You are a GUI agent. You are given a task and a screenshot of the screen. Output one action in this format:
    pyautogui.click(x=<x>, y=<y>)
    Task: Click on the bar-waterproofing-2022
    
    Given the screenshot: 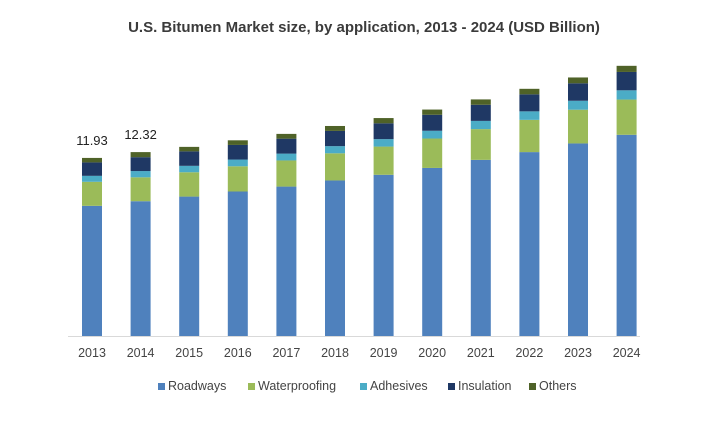 What is the action you would take?
    pyautogui.click(x=529, y=136)
    